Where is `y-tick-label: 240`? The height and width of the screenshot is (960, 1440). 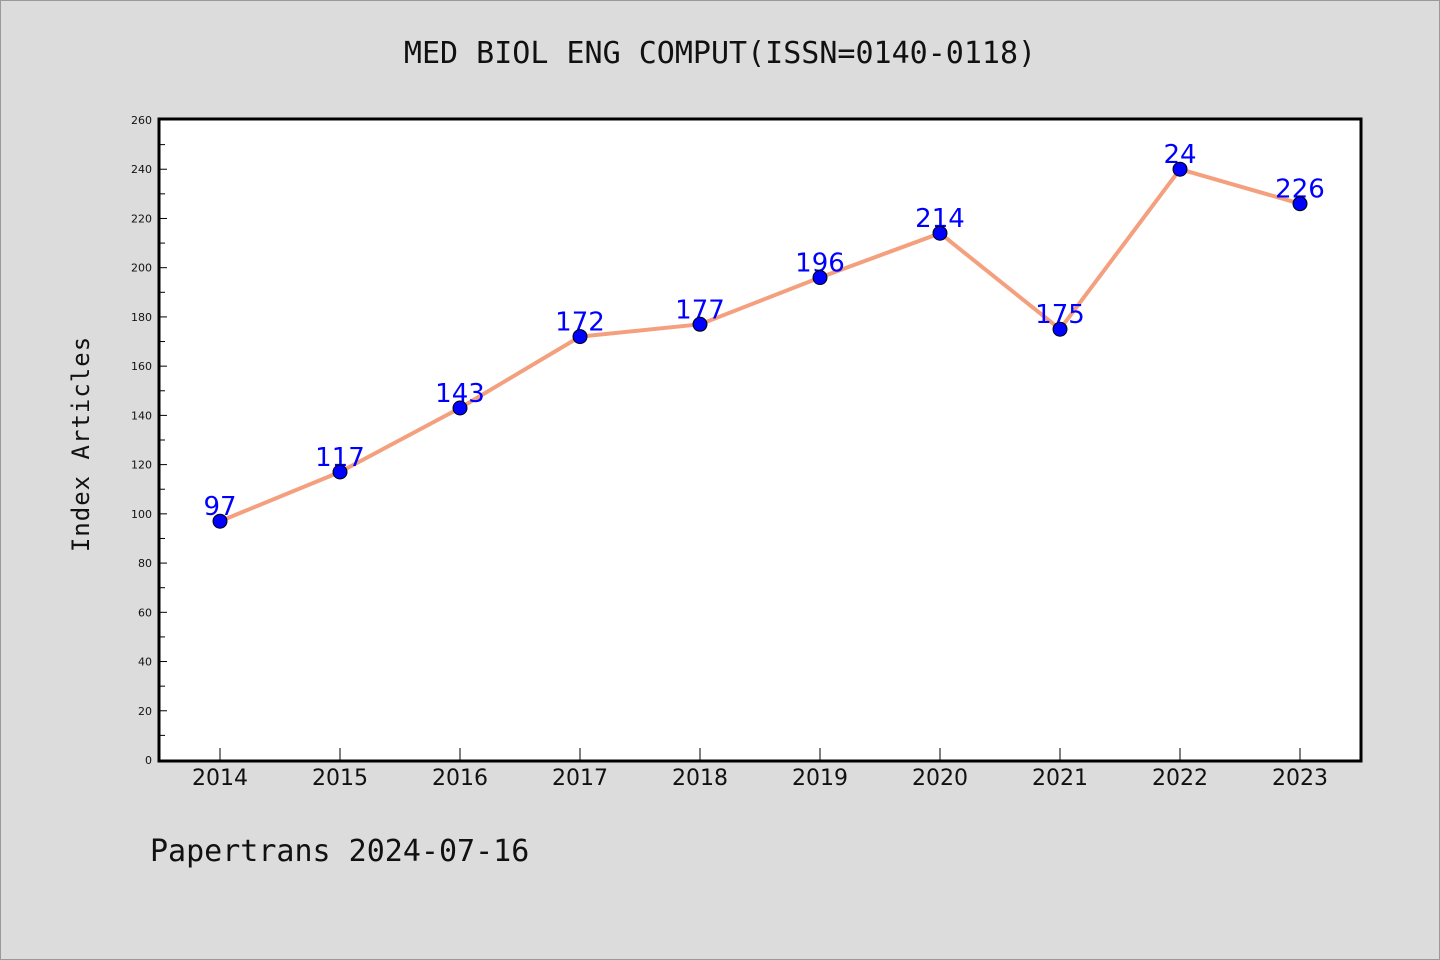 y-tick-label: 240 is located at coordinates (141, 169).